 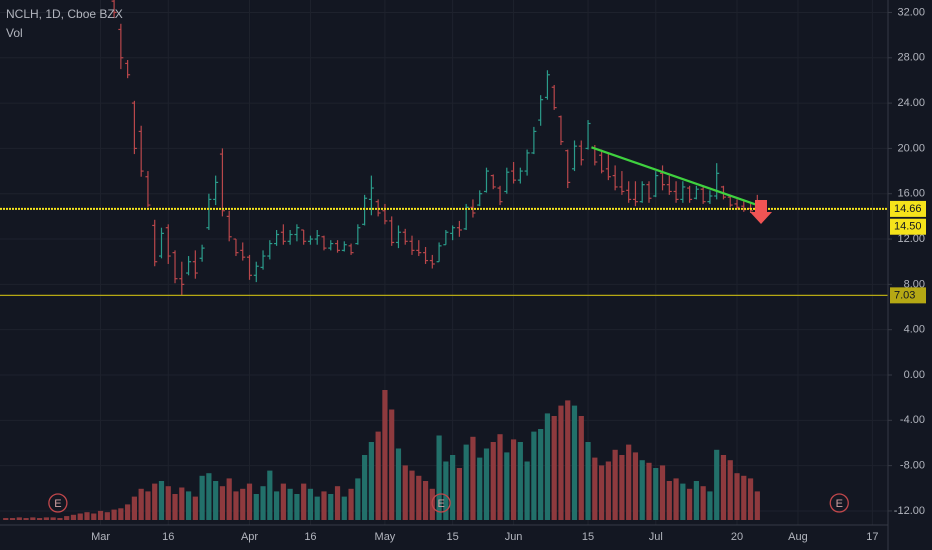 I want to click on down-arrow, so click(x=761, y=212).